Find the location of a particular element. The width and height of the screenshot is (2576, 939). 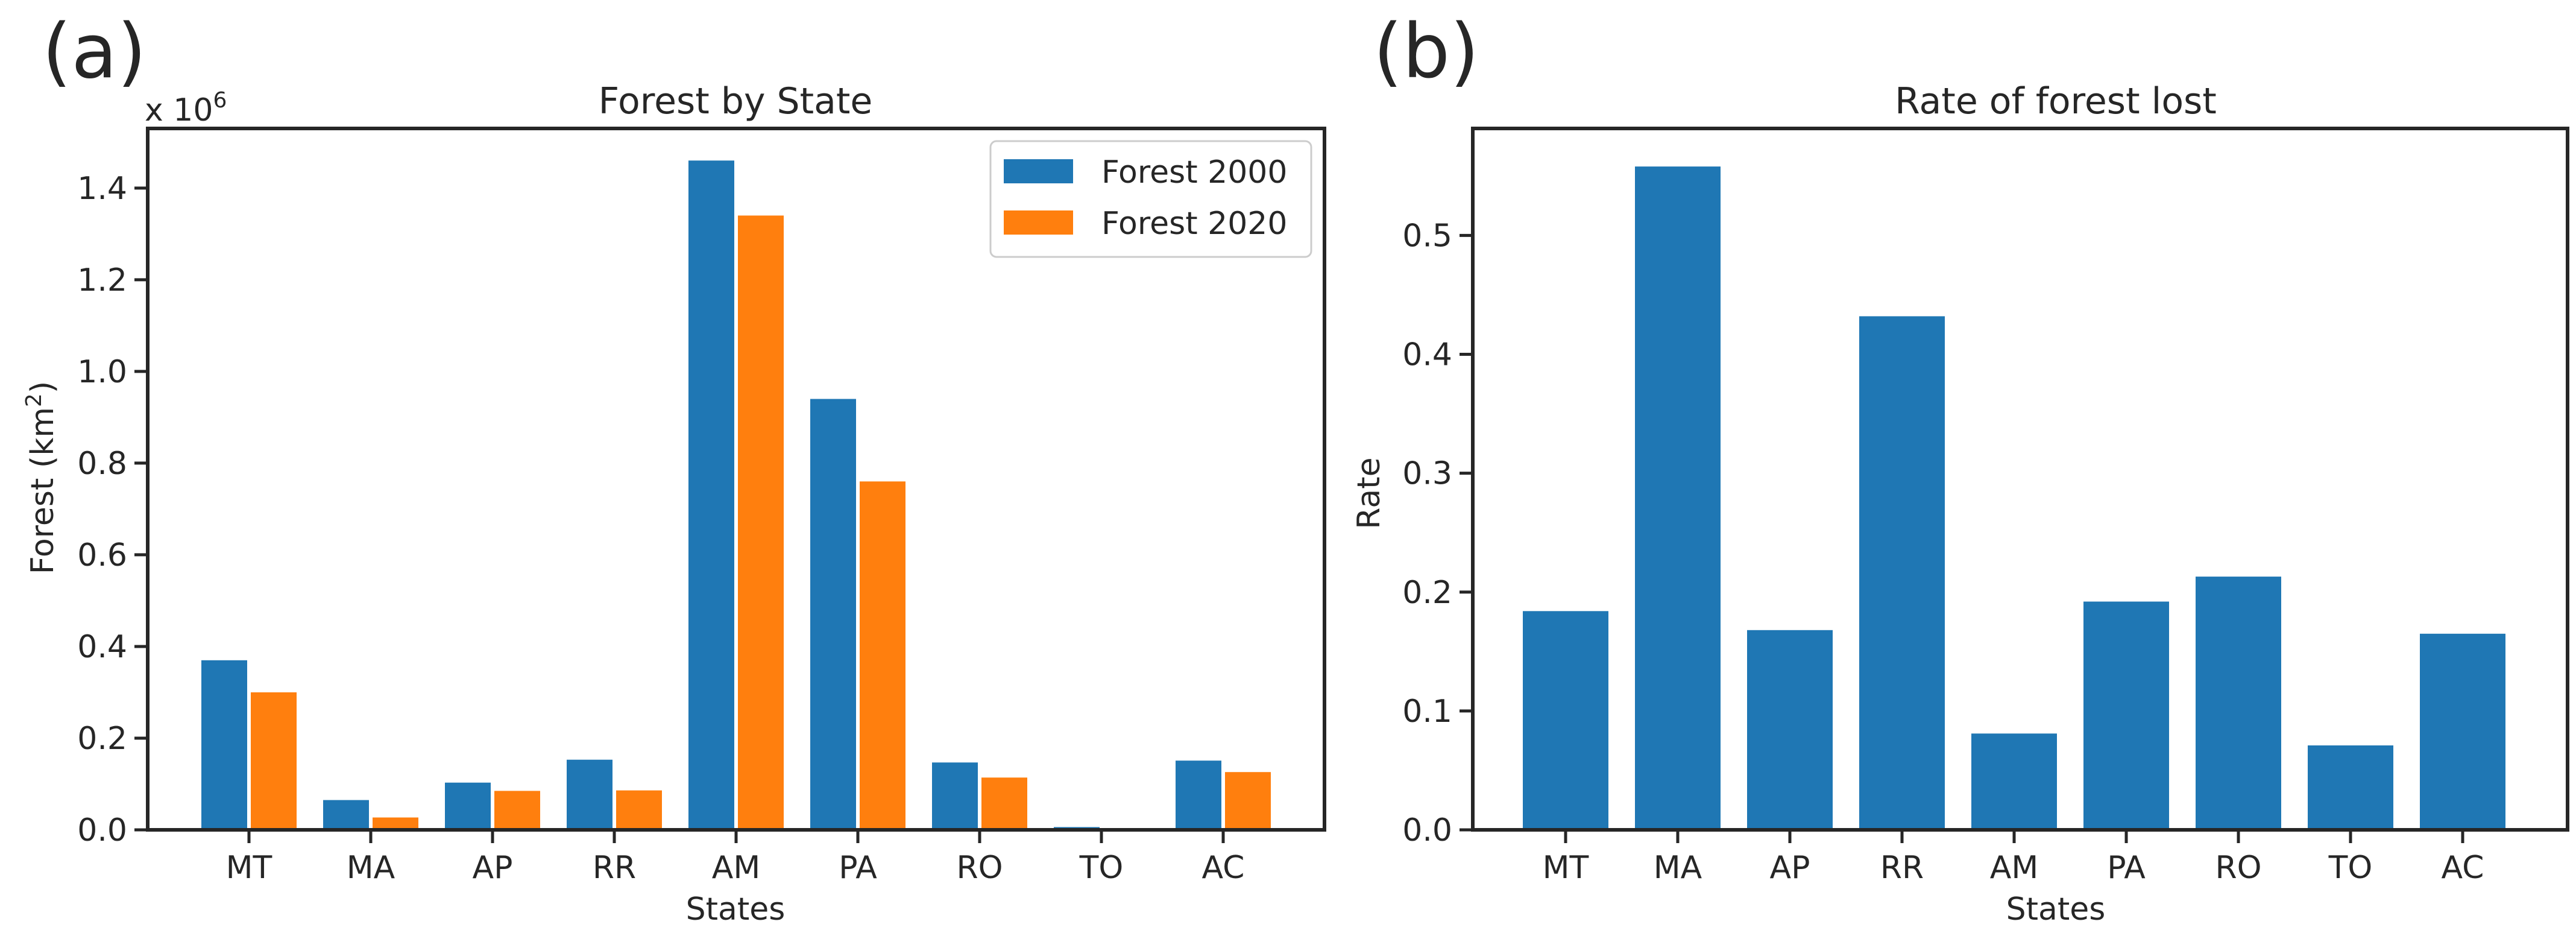

bar-forest-2000-ac is located at coordinates (1198, 795).